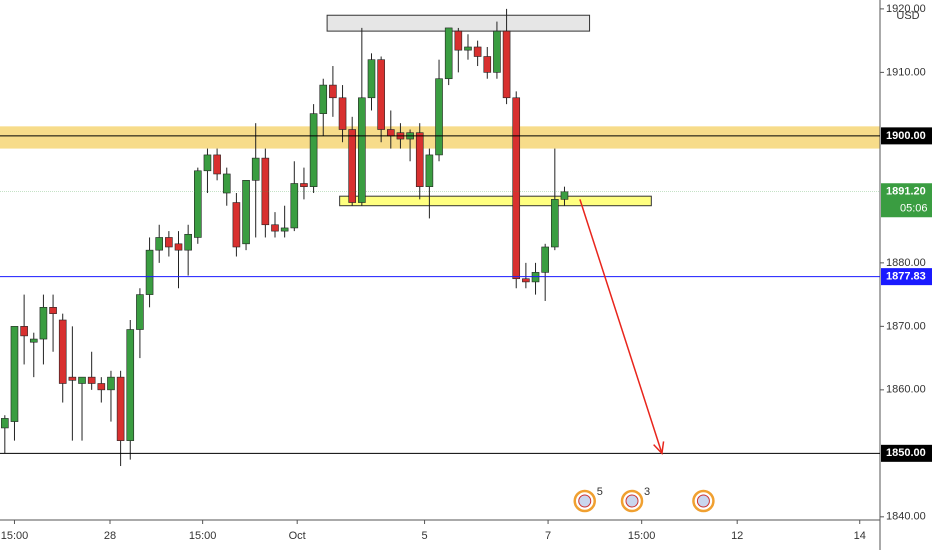 The image size is (932, 550). What do you see at coordinates (906, 326) in the screenshot?
I see `y-tick-label: 1870.00` at bounding box center [906, 326].